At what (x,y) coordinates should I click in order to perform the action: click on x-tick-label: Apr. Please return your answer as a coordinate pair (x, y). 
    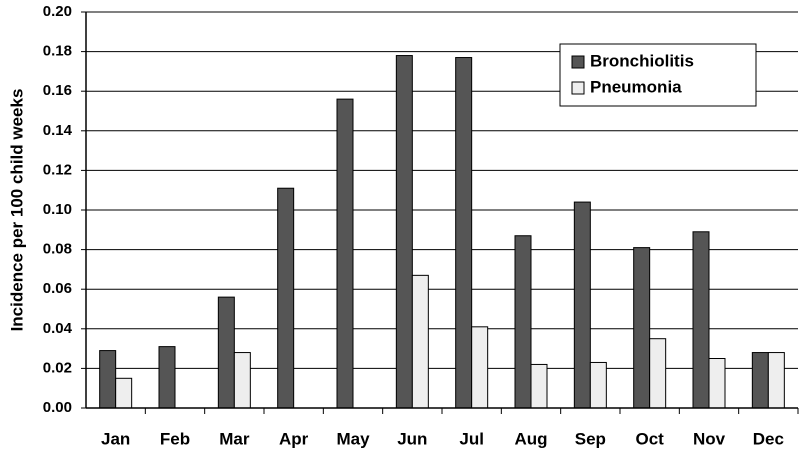
    Looking at the image, I should click on (294, 438).